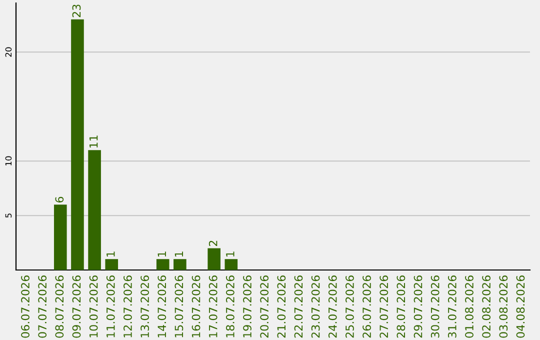 The height and width of the screenshot is (340, 540). Describe the element at coordinates (315, 307) in the screenshot. I see `x-tick-label: 23.07.2026` at that location.